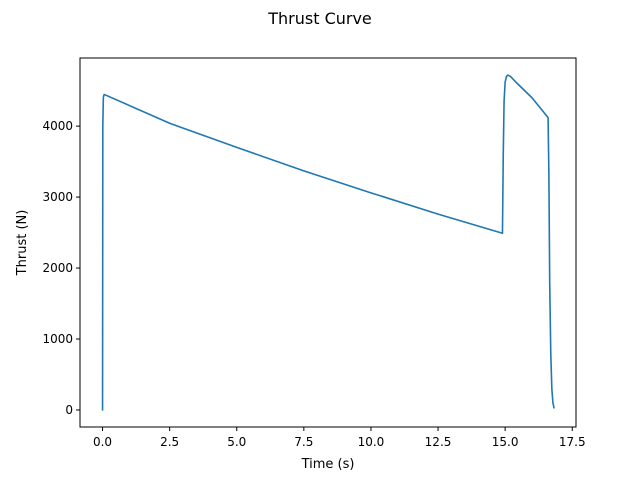 This screenshot has height=480, width=640. What do you see at coordinates (371, 442) in the screenshot?
I see `x-tick-label: 10.0` at bounding box center [371, 442].